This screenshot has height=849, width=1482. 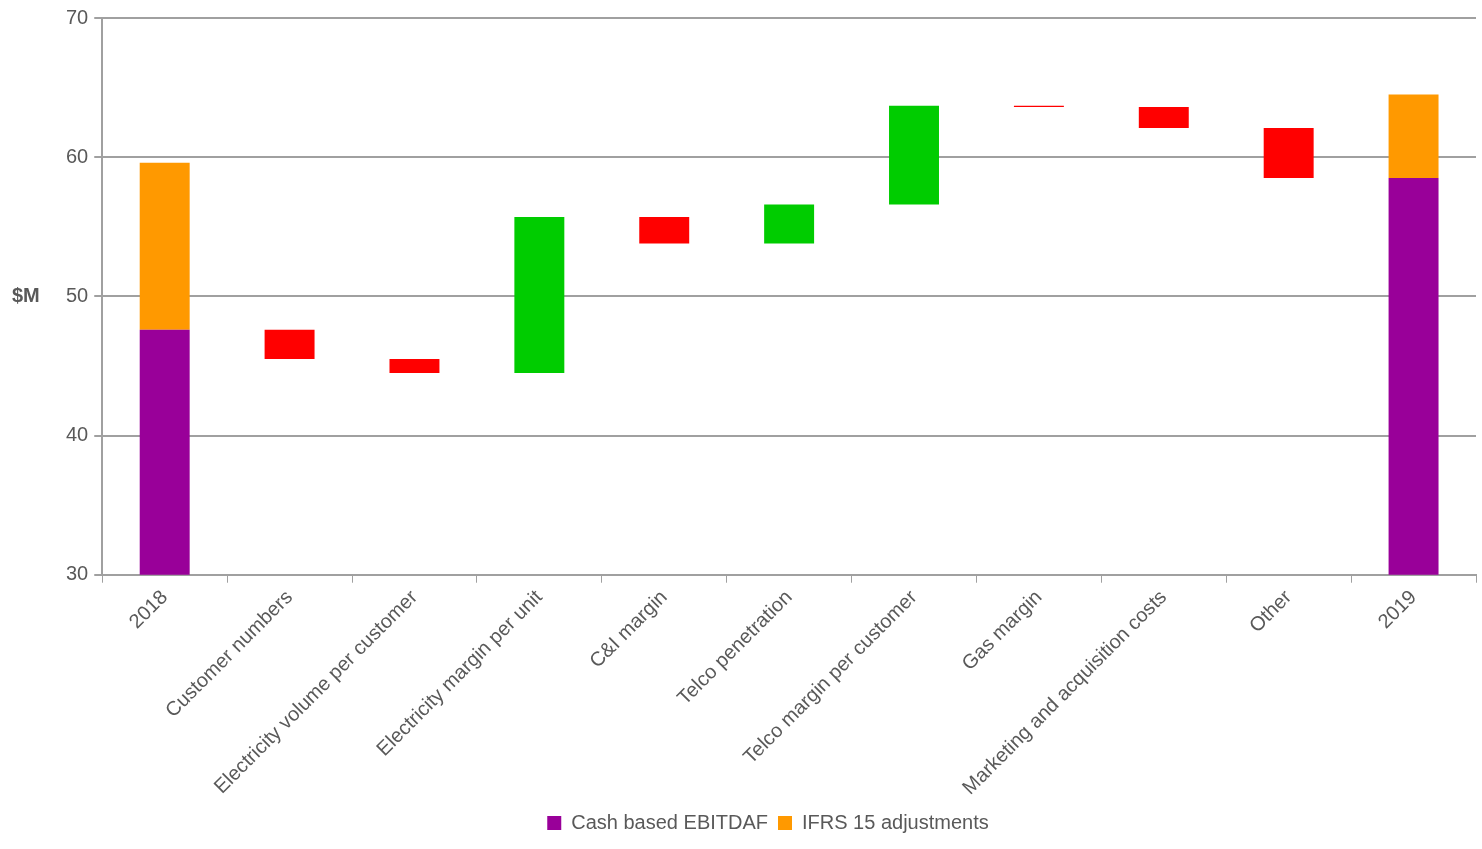 I want to click on y-tick-label: 50, so click(x=77, y=294).